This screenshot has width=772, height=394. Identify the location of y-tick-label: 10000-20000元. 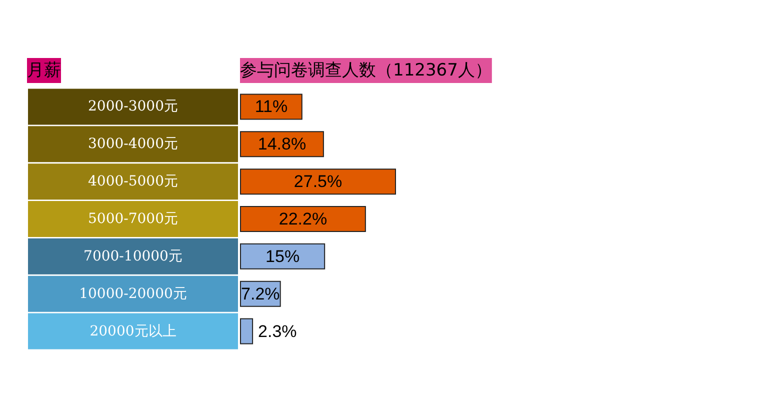
(133, 294).